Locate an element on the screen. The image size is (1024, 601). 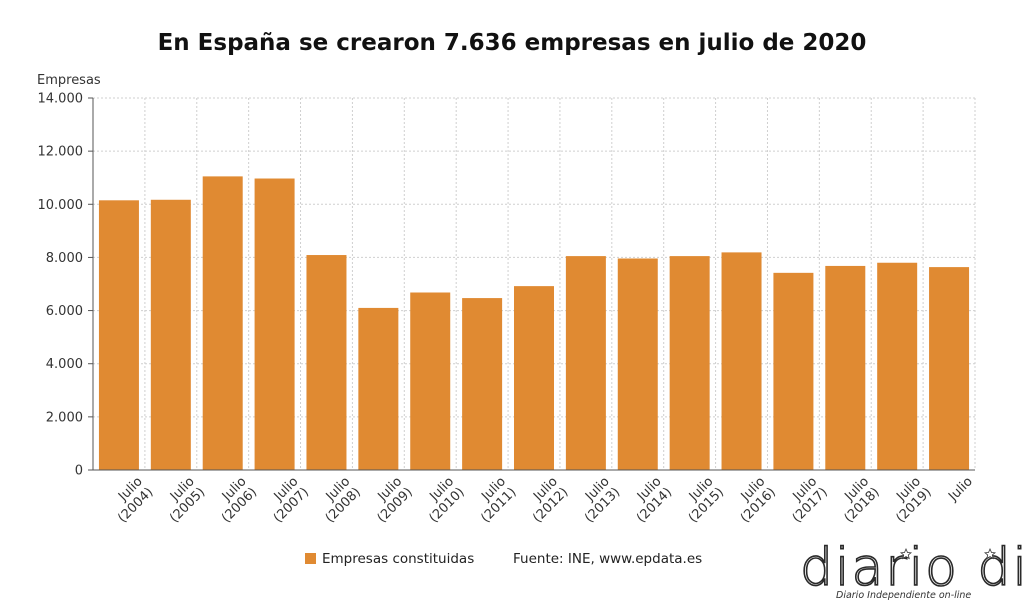
logo-tagline: Diario Independiente on-line is located at coordinates (903, 595).